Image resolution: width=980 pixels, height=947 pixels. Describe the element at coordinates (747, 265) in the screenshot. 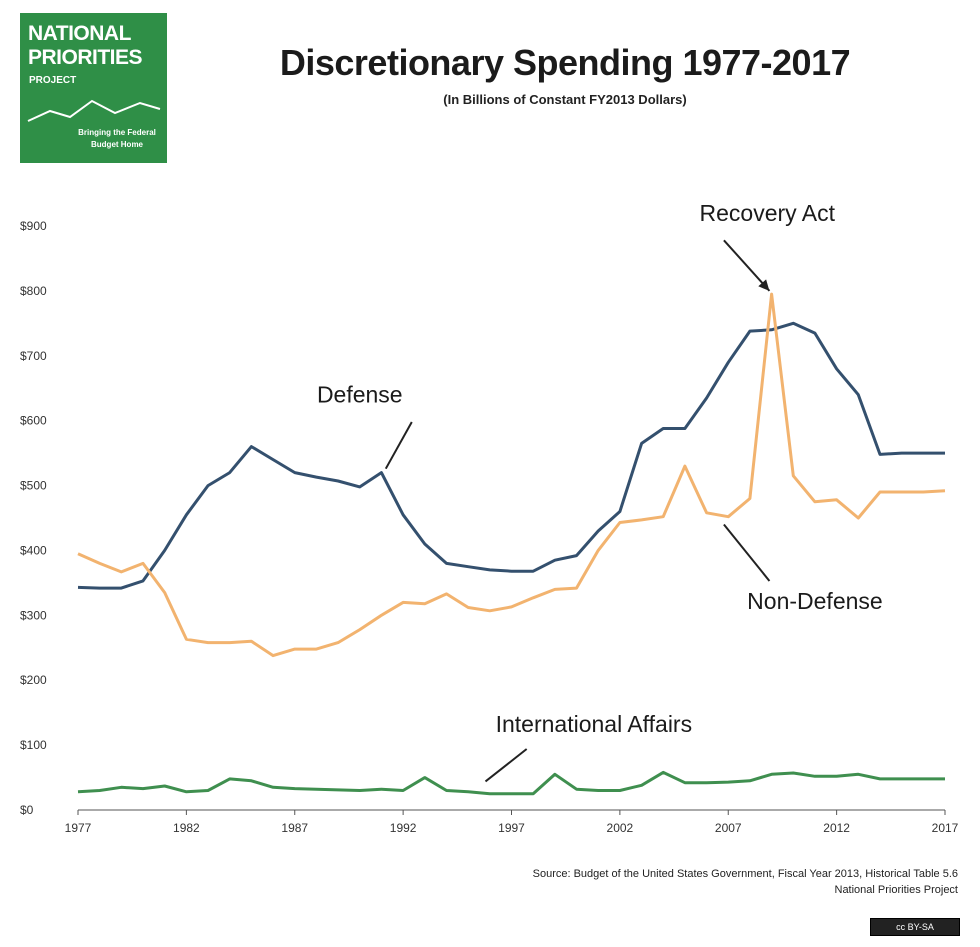

I see `annotation-arrow-recovery-act` at that location.